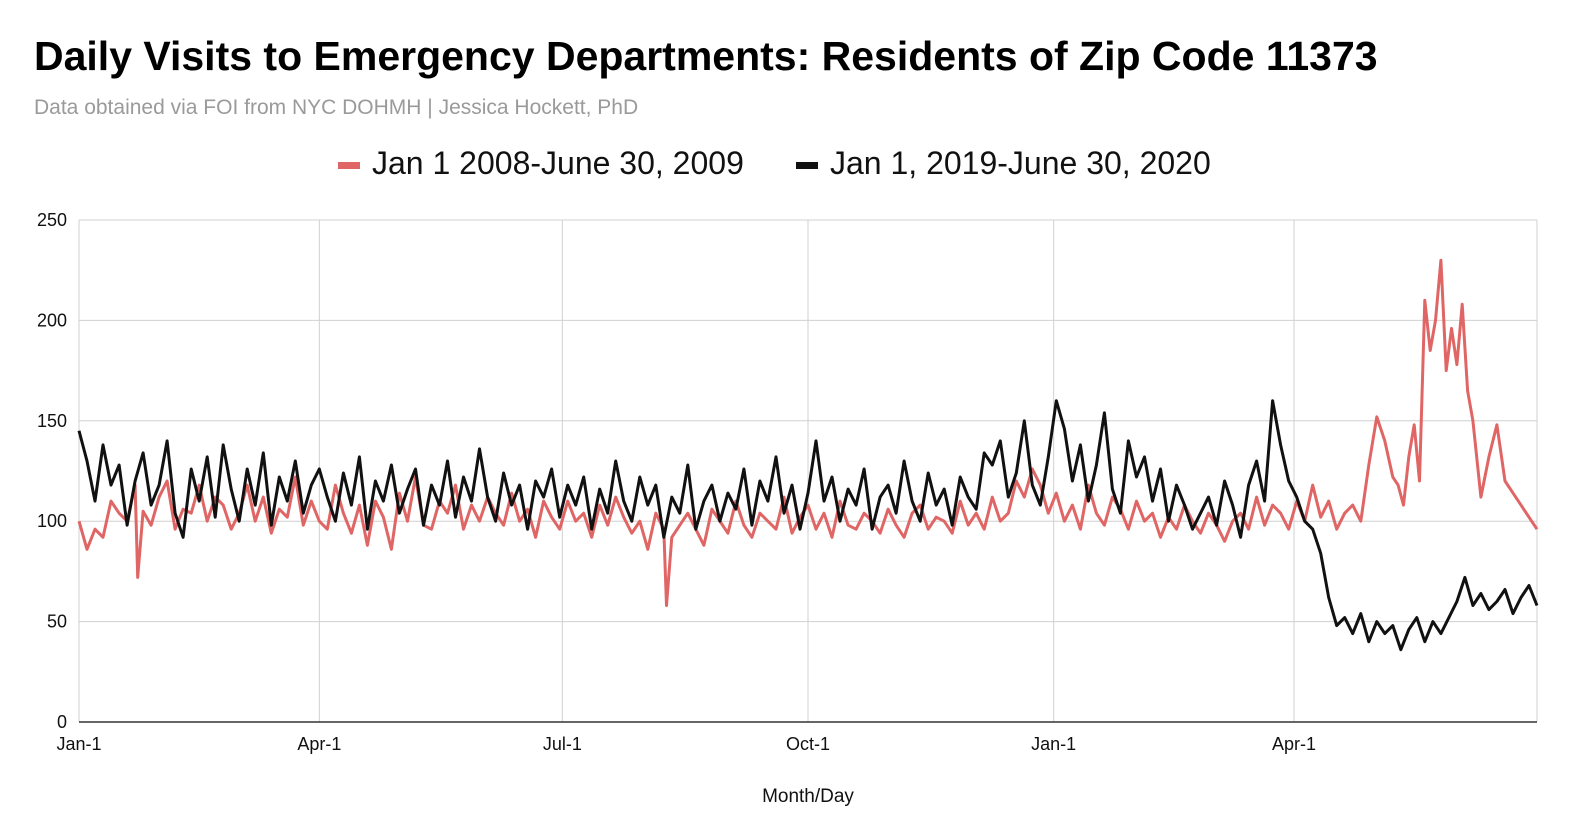 The image size is (1588, 840). I want to click on x-tick-label: Oct-1, so click(808, 744).